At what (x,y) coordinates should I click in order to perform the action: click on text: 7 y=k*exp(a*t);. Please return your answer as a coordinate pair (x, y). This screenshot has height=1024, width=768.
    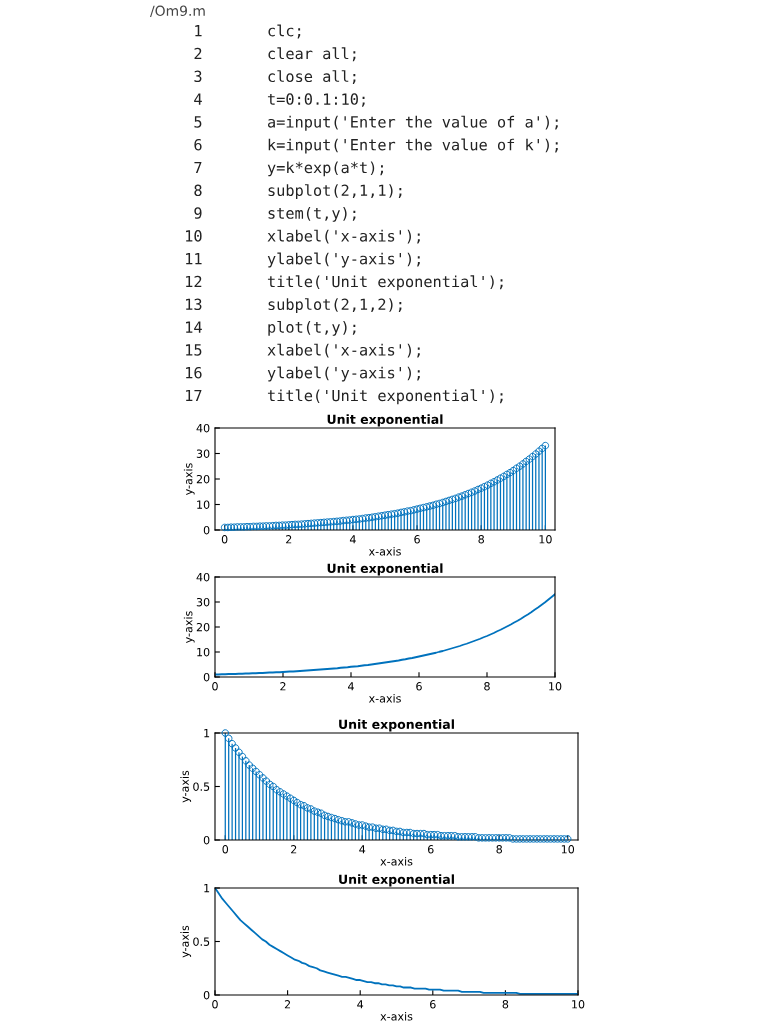
    Looking at the image, I should click on (288, 169).